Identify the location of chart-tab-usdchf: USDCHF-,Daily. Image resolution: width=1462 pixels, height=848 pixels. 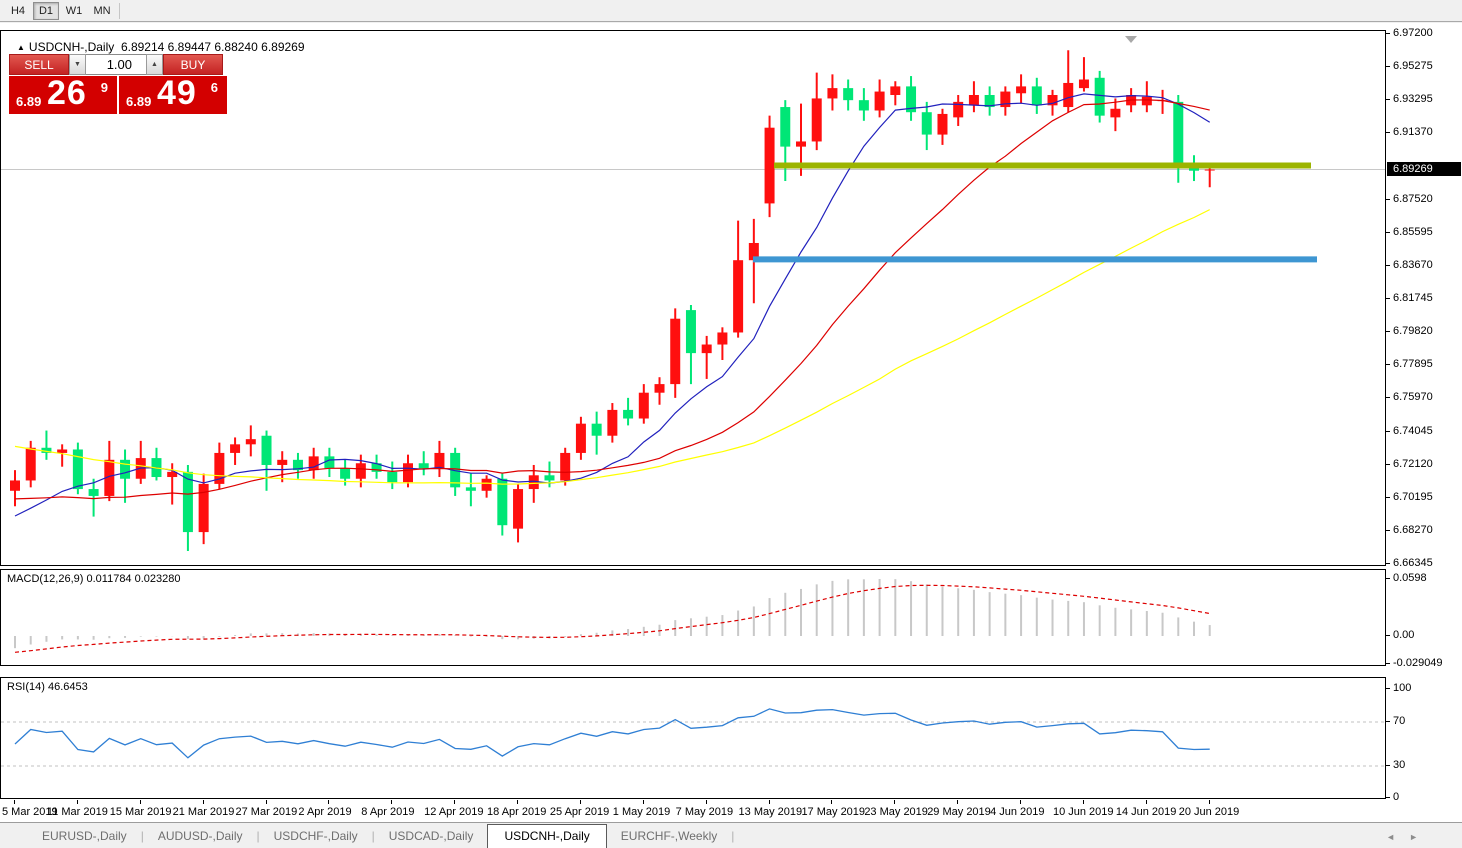
(315, 836).